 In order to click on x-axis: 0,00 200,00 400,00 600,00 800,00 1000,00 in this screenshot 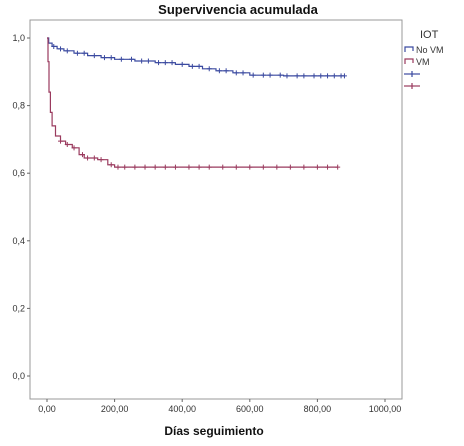, I will do `click(219, 406)`.